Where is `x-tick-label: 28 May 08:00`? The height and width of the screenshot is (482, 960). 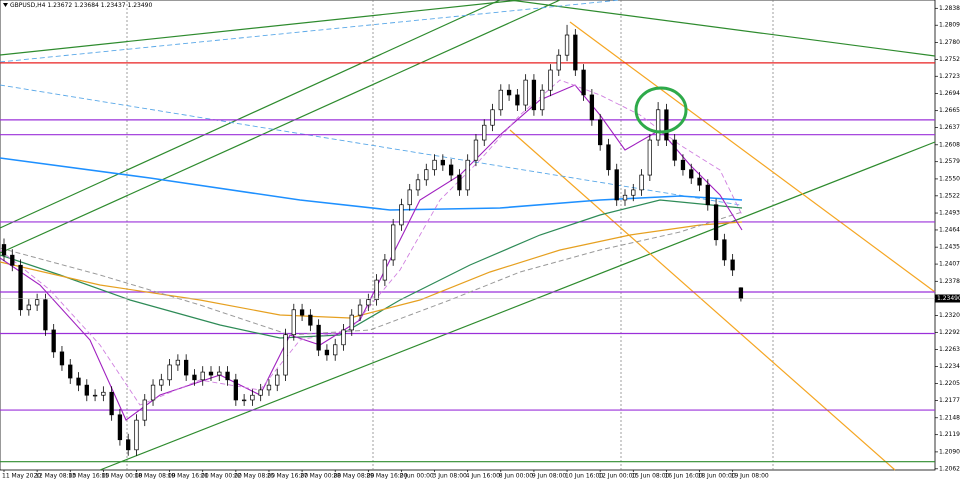 x-tick-label: 28 May 08:00 is located at coordinates (353, 476).